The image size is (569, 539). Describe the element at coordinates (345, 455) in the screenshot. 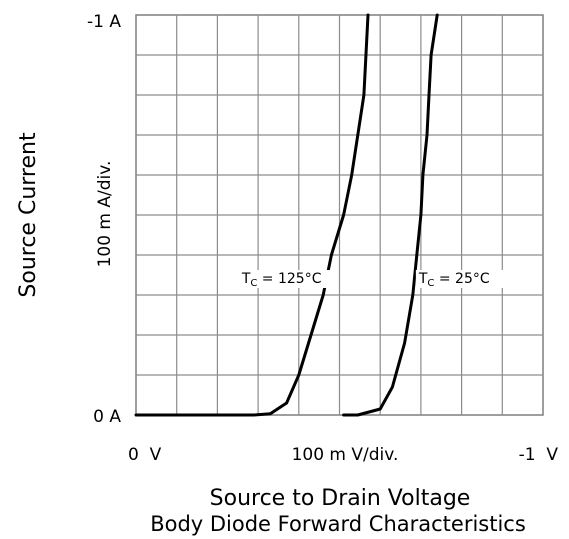

I see `x-scale-label: 100 m V/div.` at that location.